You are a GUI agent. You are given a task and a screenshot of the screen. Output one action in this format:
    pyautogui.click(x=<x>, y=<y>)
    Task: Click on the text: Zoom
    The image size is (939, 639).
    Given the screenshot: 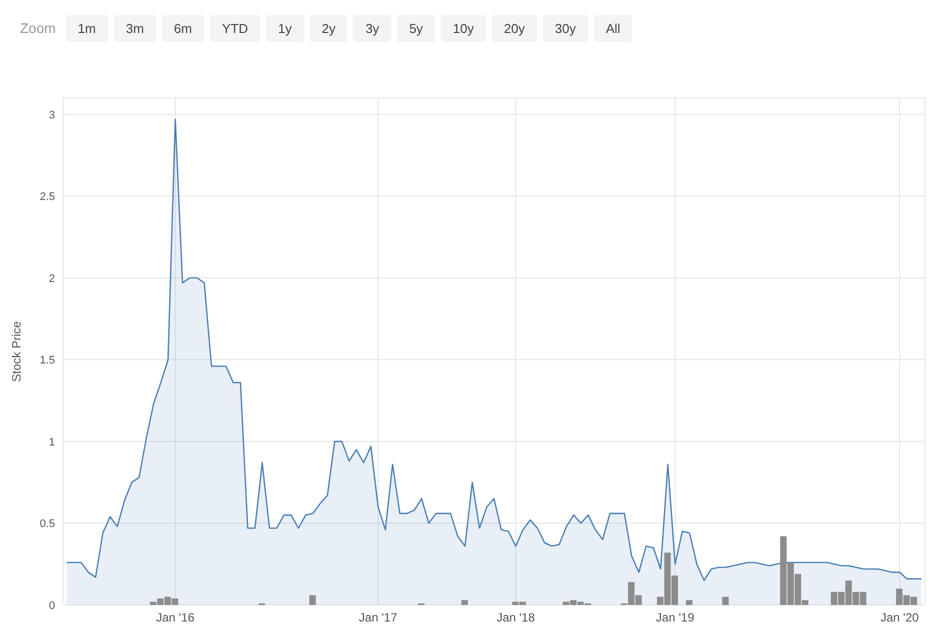 What is the action you would take?
    pyautogui.click(x=38, y=28)
    